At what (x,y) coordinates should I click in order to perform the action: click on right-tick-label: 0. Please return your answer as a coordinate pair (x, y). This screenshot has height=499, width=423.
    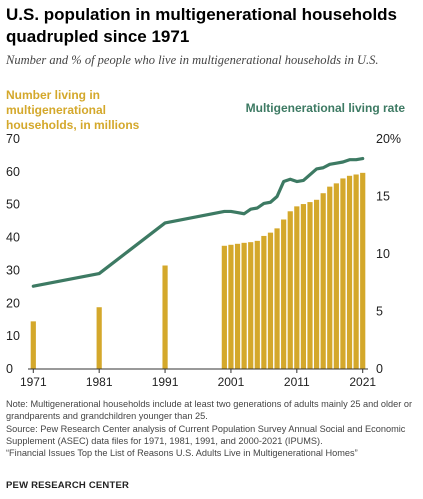
    Looking at the image, I should click on (379, 369).